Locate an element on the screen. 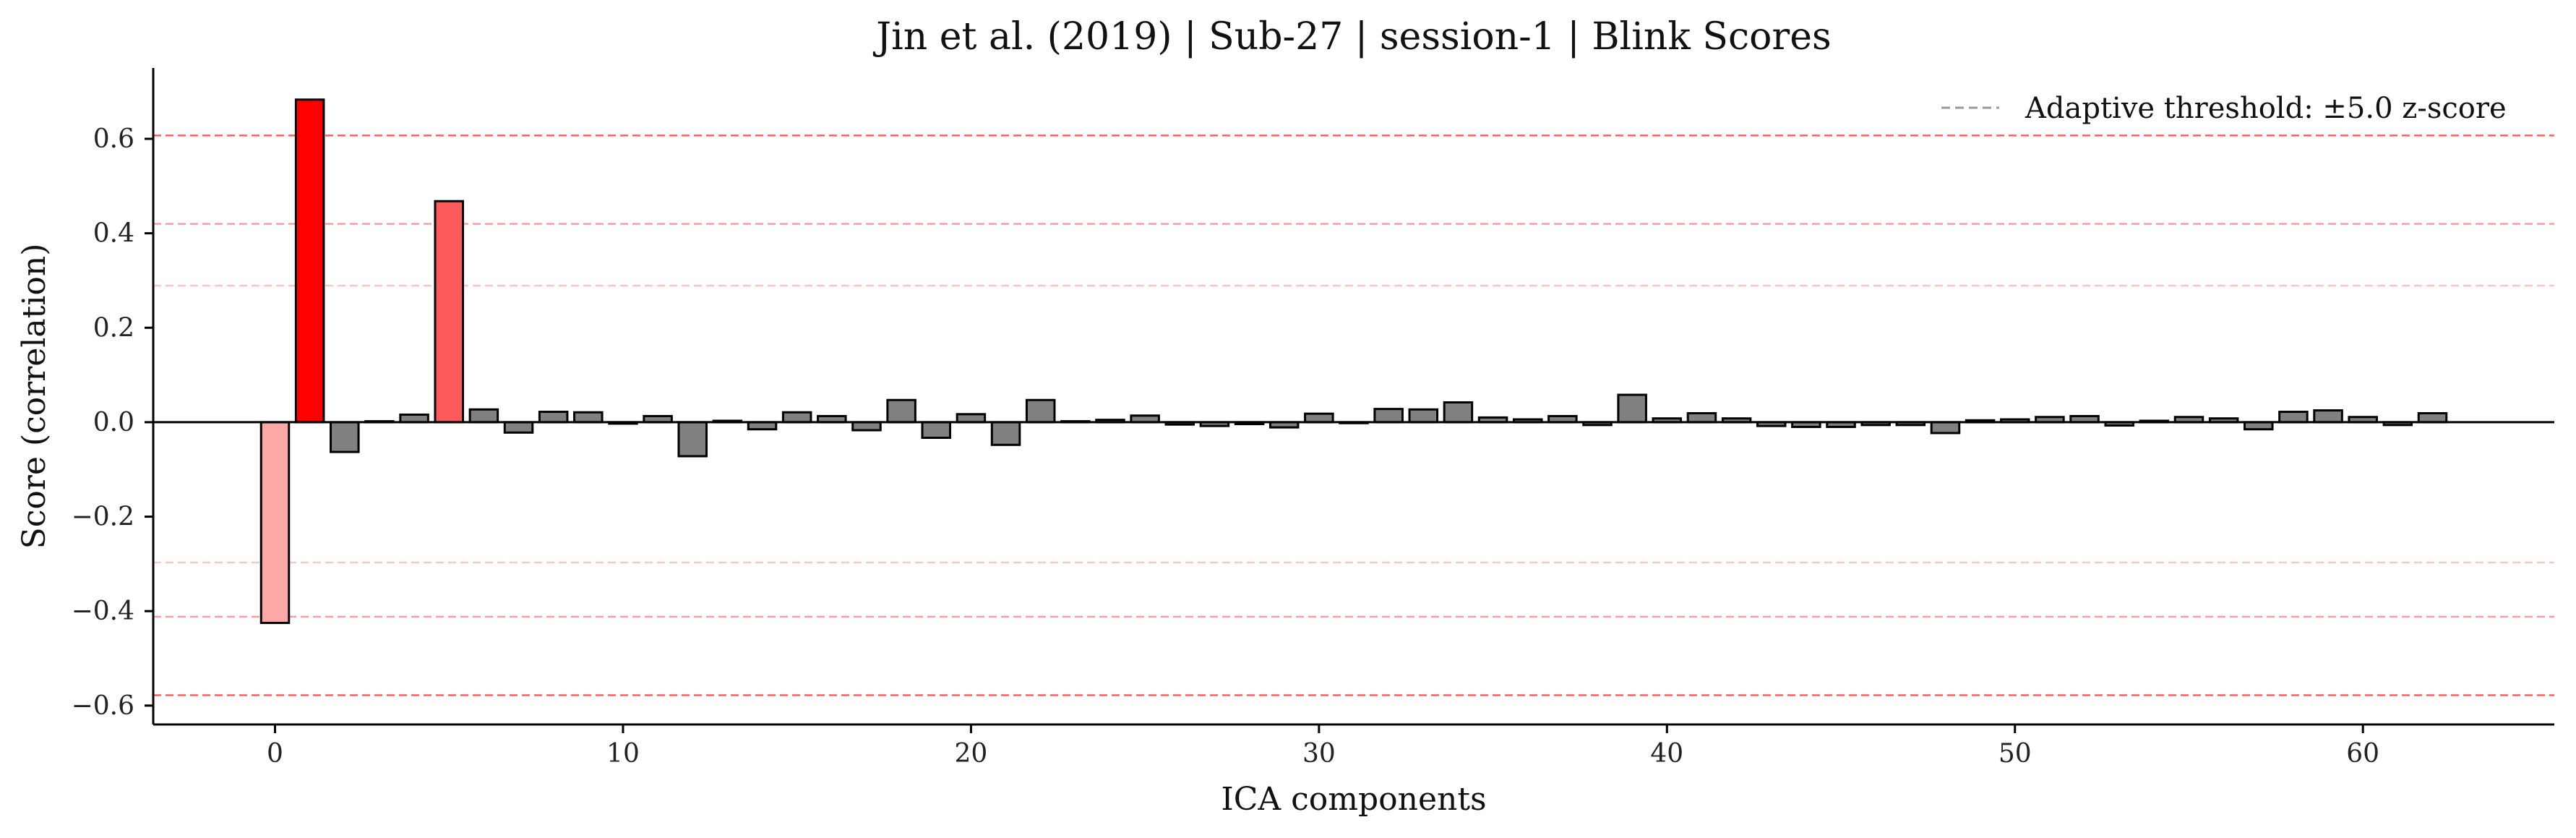 Image resolution: width=2576 pixels, height=838 pixels. x-tick-label: 0 is located at coordinates (275, 754).